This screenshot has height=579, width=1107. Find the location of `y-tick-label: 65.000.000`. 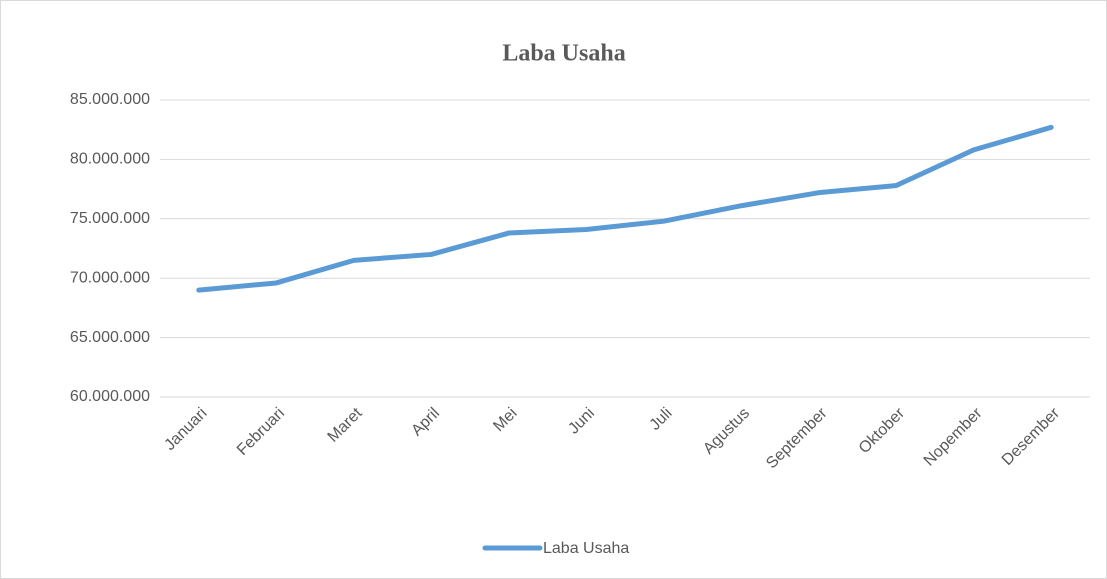

y-tick-label: 65.000.000 is located at coordinates (110, 337).